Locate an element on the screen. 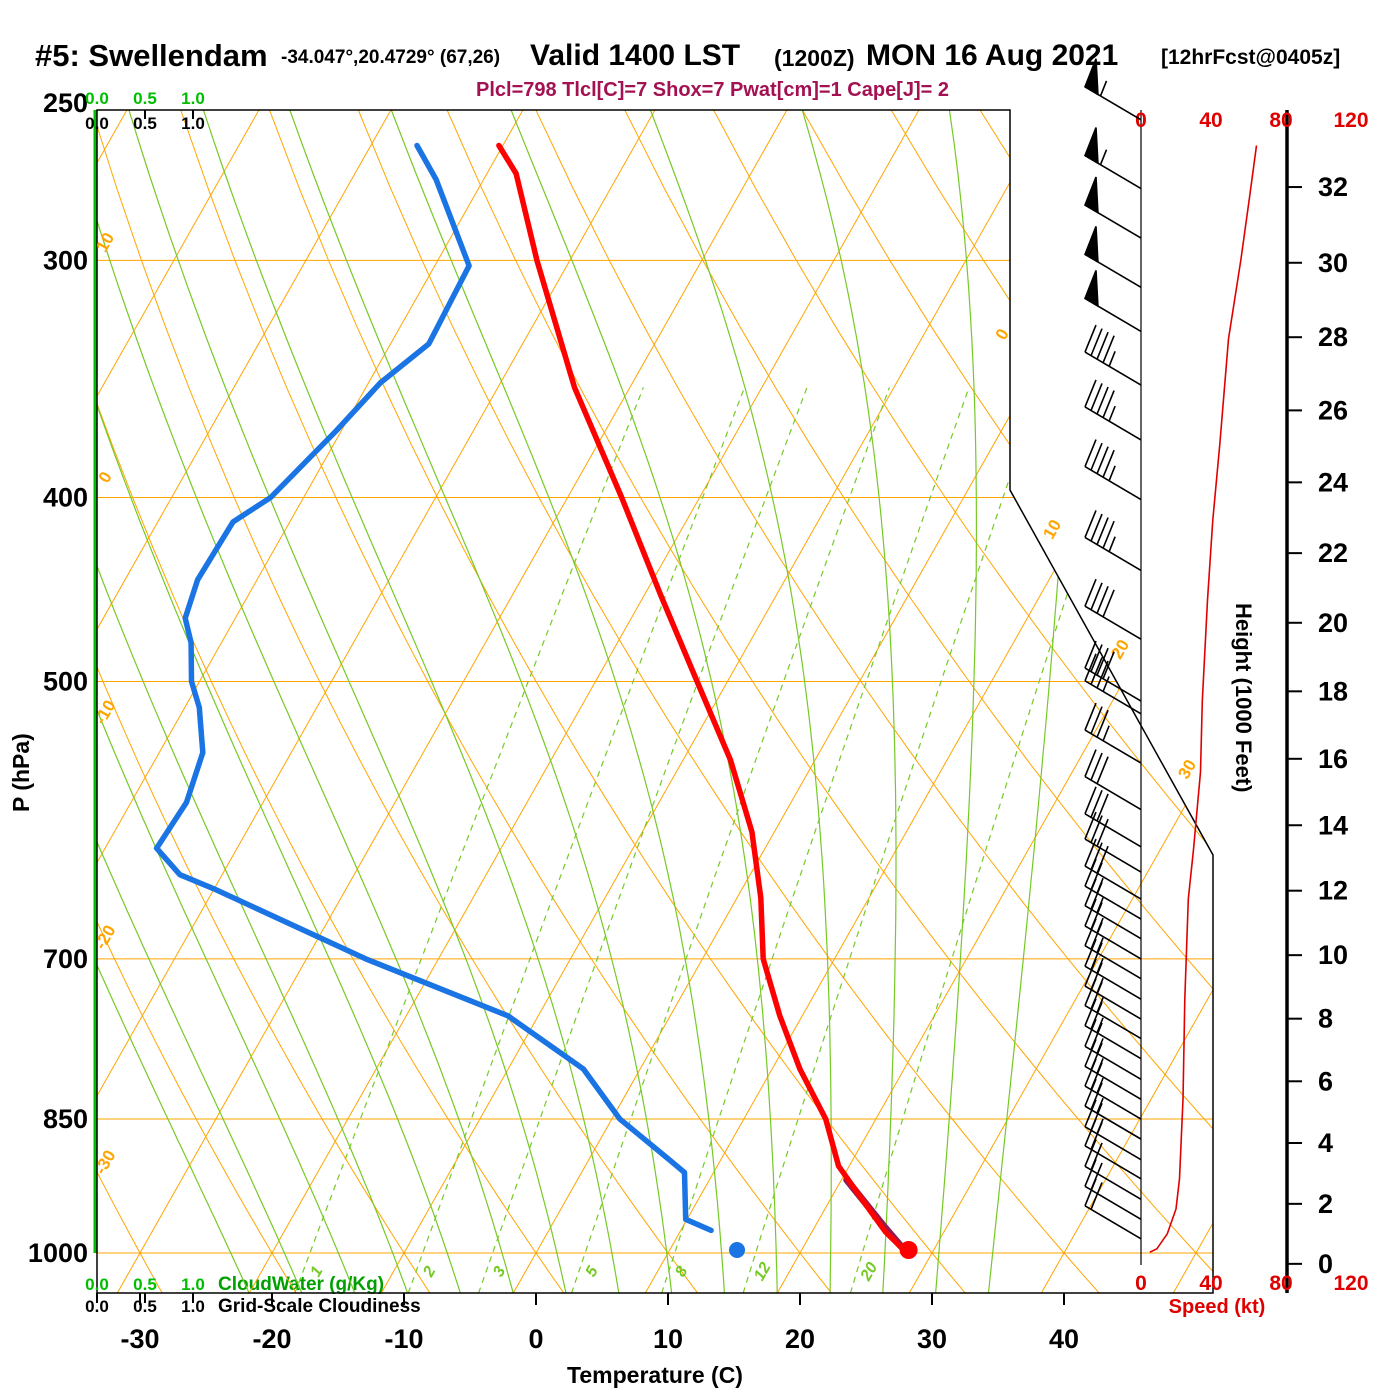 Image resolution: width=1400 pixels, height=1400 pixels. temp-tick-label: 0 is located at coordinates (535, 1339).